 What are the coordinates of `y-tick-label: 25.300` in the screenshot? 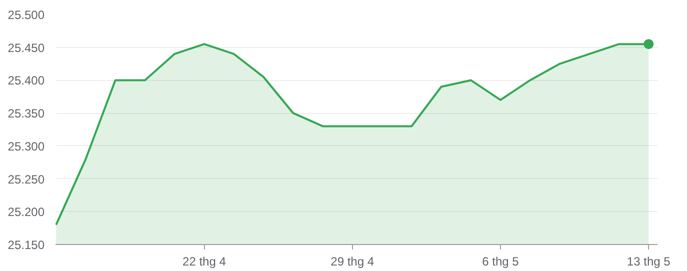 It's located at (26, 146).